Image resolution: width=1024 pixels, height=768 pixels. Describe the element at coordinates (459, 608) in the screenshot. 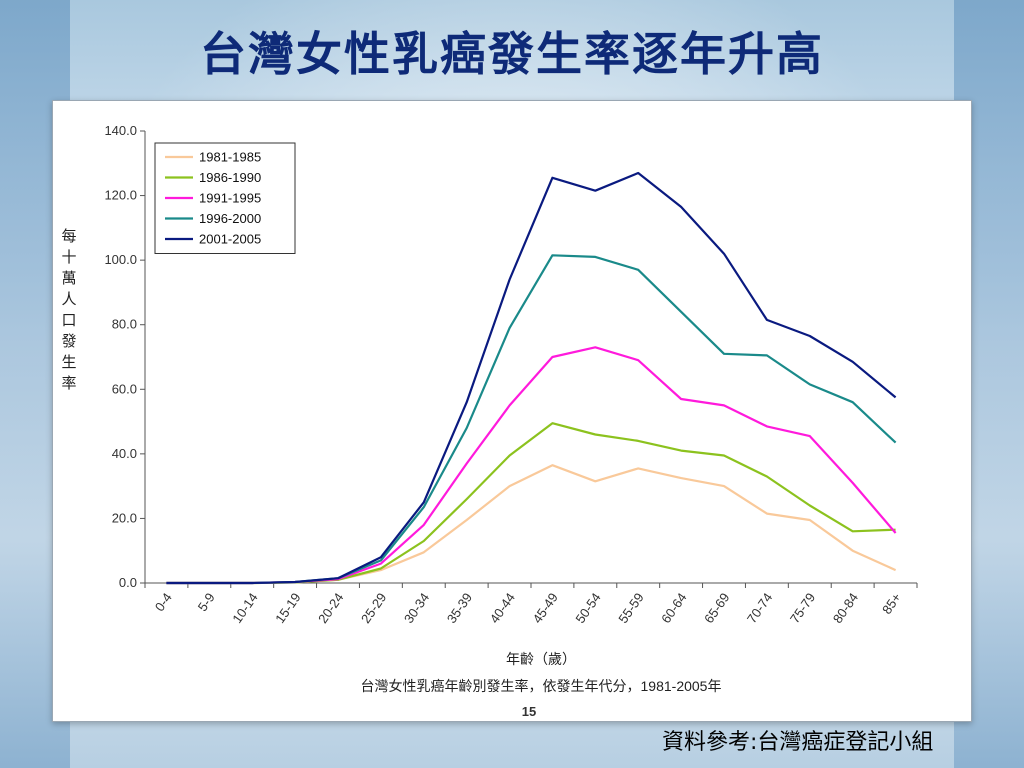

I see `x-tick-label: 35-39` at that location.